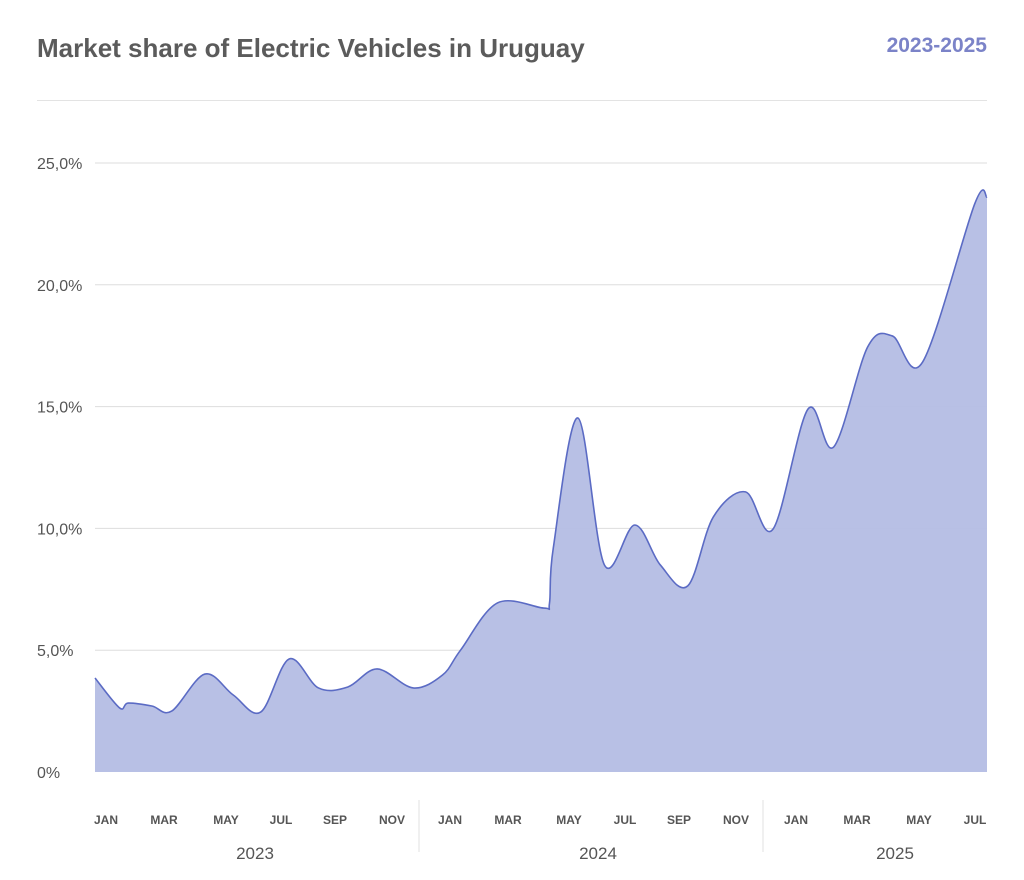 This screenshot has width=1024, height=880. I want to click on year-tick-label: 2023, so click(255, 853).